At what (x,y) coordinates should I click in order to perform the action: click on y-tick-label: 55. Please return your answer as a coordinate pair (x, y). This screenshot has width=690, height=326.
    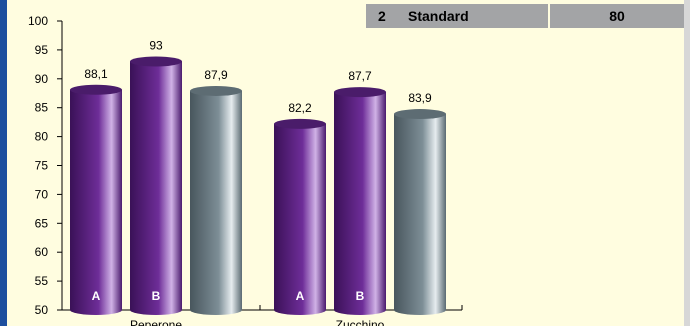
    Looking at the image, I should click on (42, 281).